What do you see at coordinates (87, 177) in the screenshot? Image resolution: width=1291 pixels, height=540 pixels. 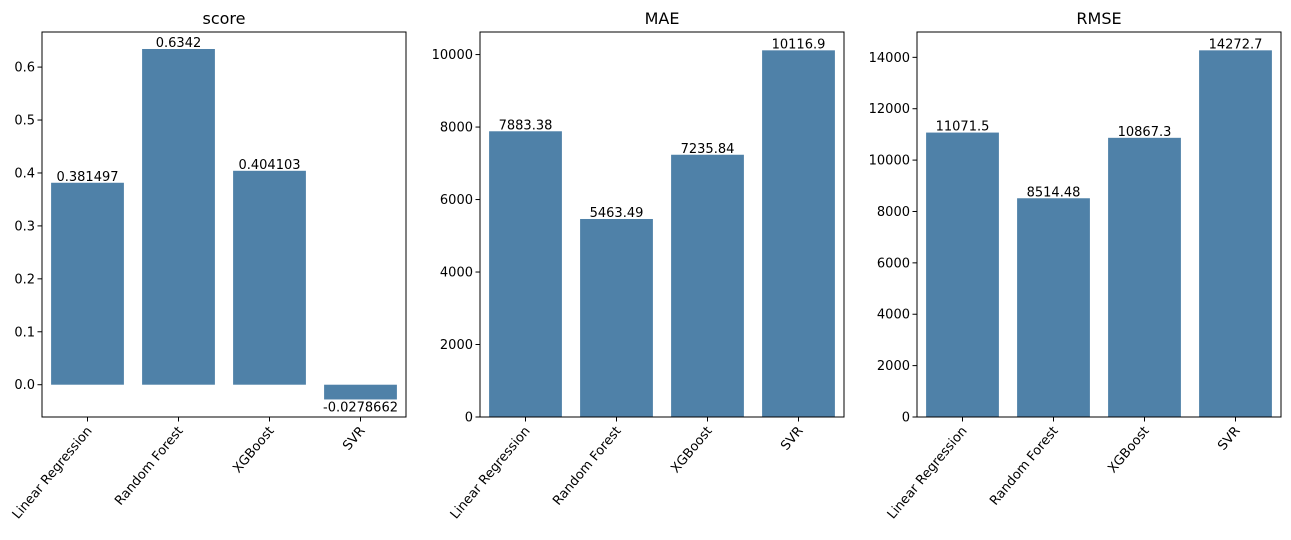 I see `score-data-label: 0.381497` at bounding box center [87, 177].